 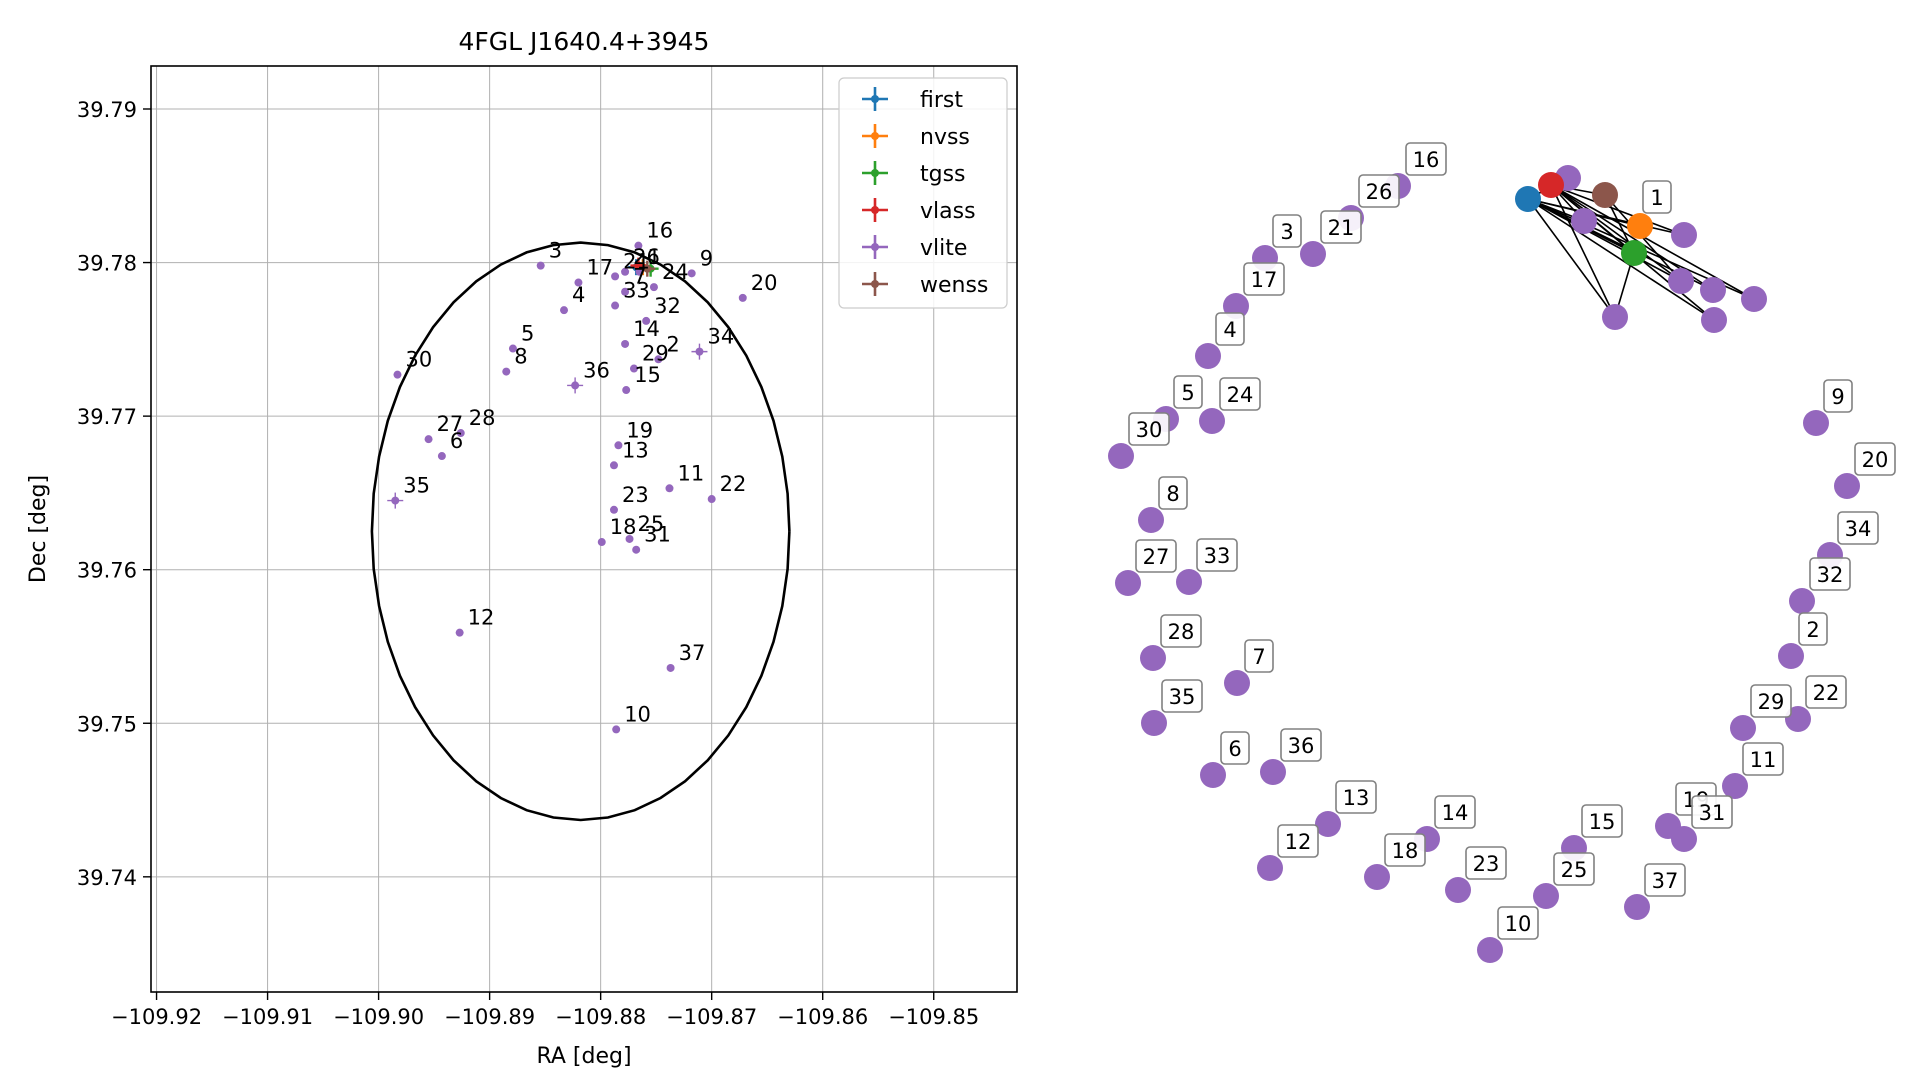 I want to click on vlite-point-label: 35, so click(x=416, y=486).